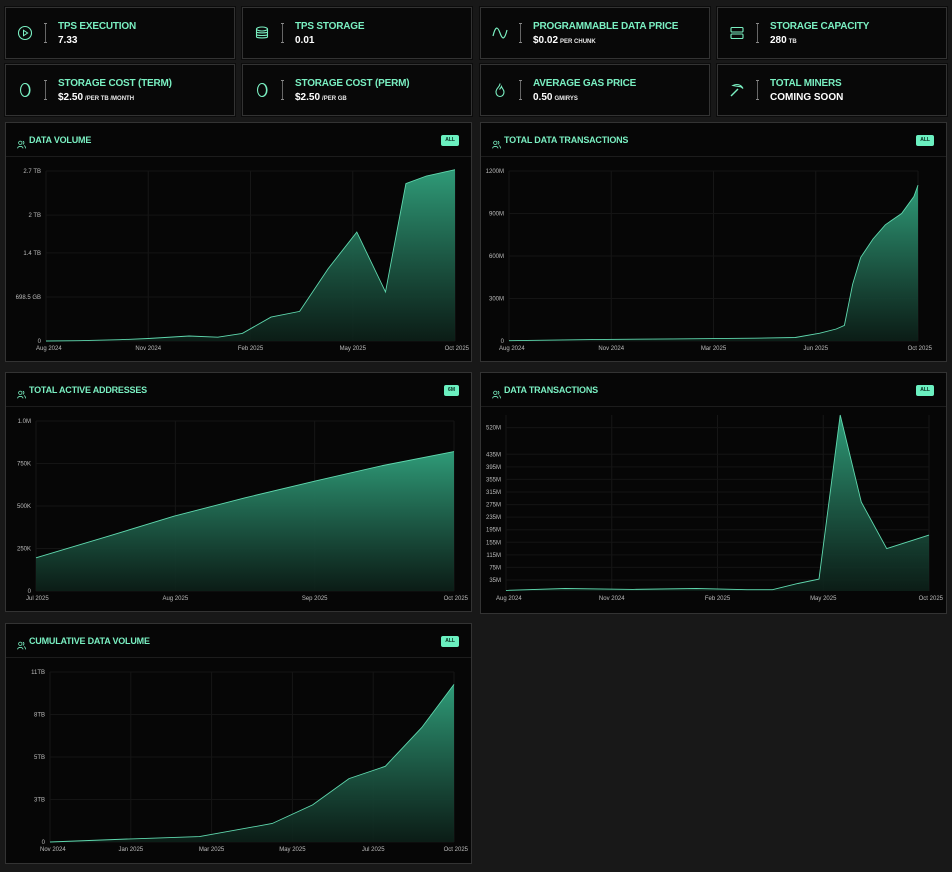  I want to click on stat-value-number: $2.50, so click(71, 97).